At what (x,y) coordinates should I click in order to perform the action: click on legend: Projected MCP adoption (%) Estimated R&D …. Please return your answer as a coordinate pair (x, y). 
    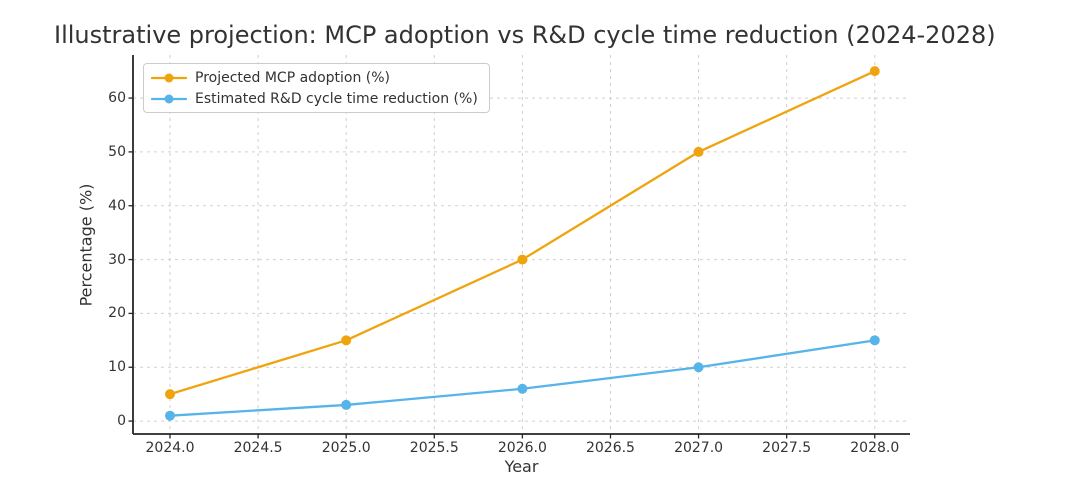
    Looking at the image, I should click on (316, 88).